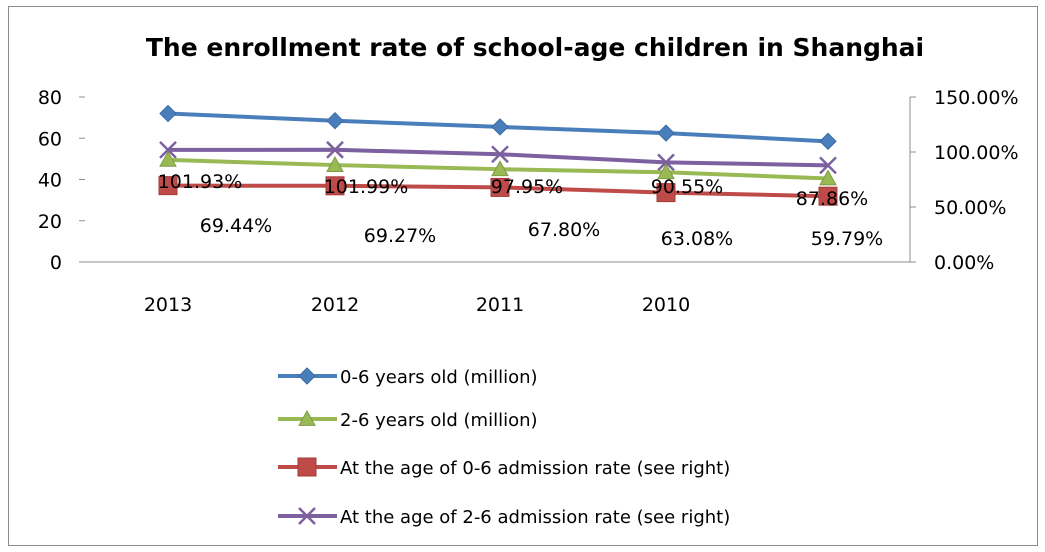 This screenshot has height=552, width=1045. Describe the element at coordinates (500, 305) in the screenshot. I see `x-tick-label: 2011` at that location.